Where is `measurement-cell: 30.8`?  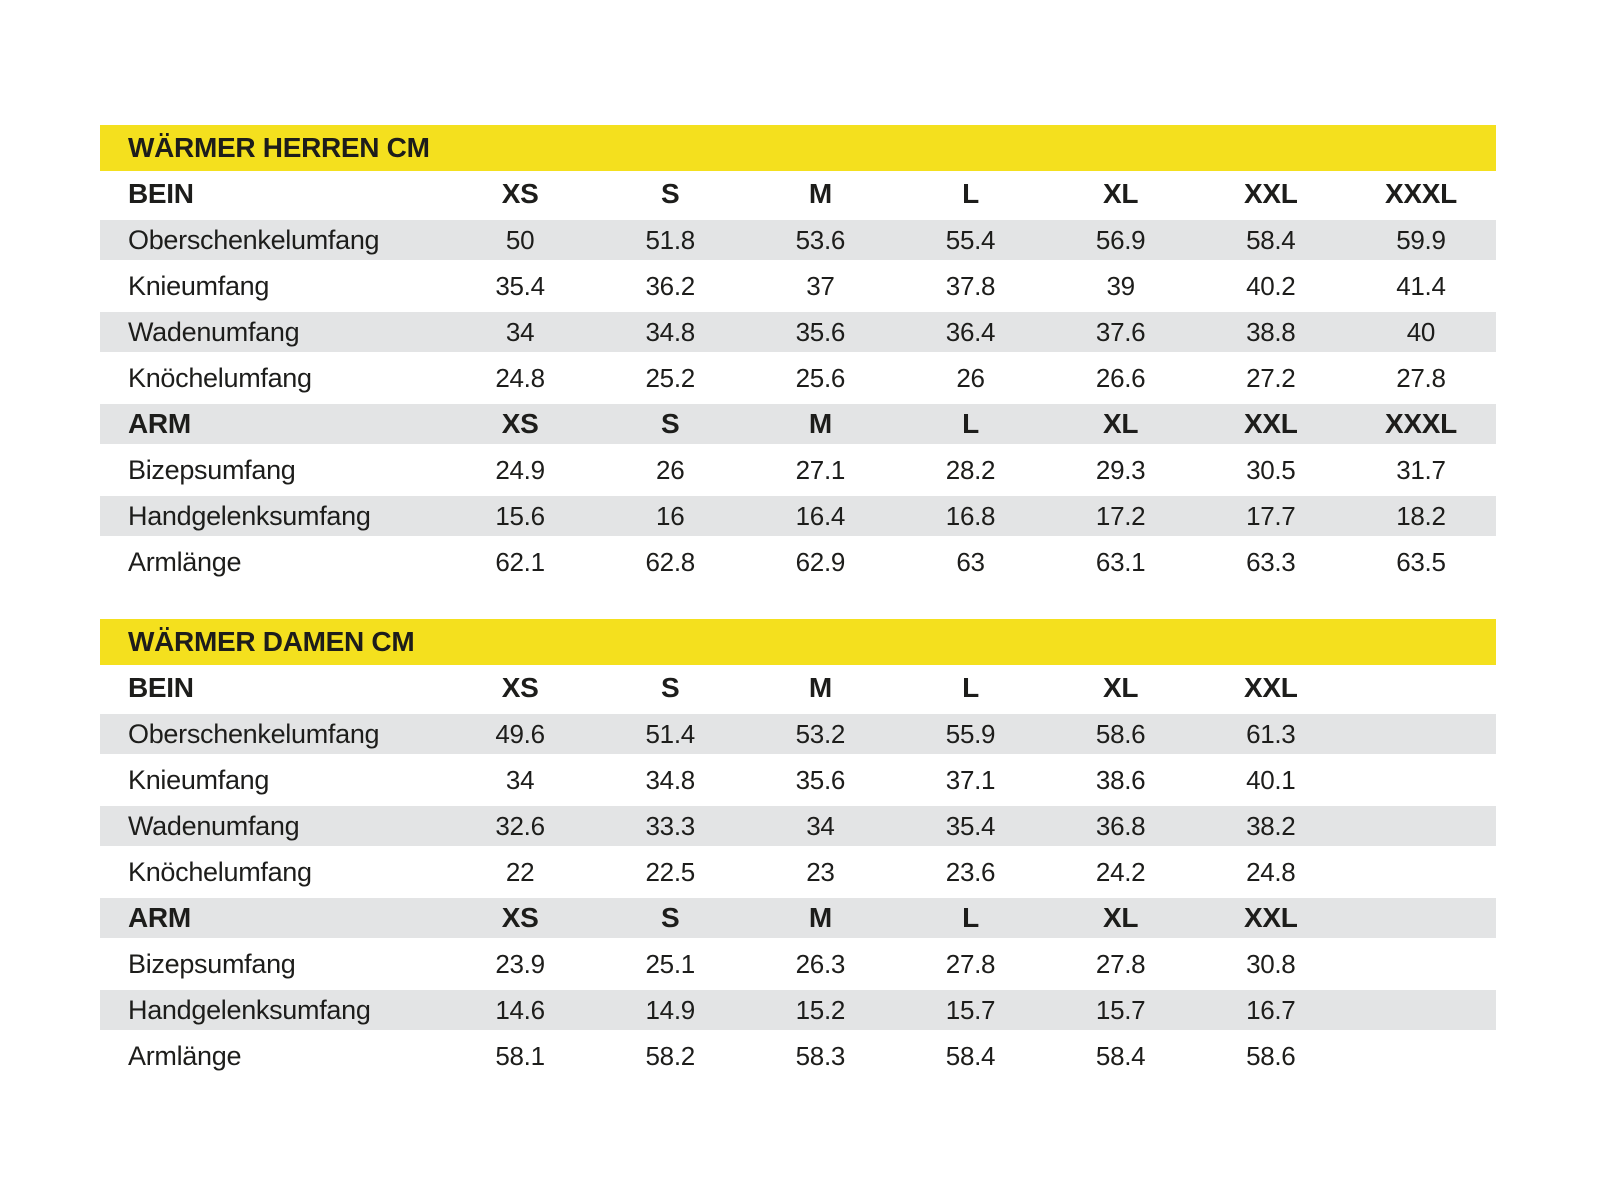 measurement-cell: 30.8 is located at coordinates (1271, 963).